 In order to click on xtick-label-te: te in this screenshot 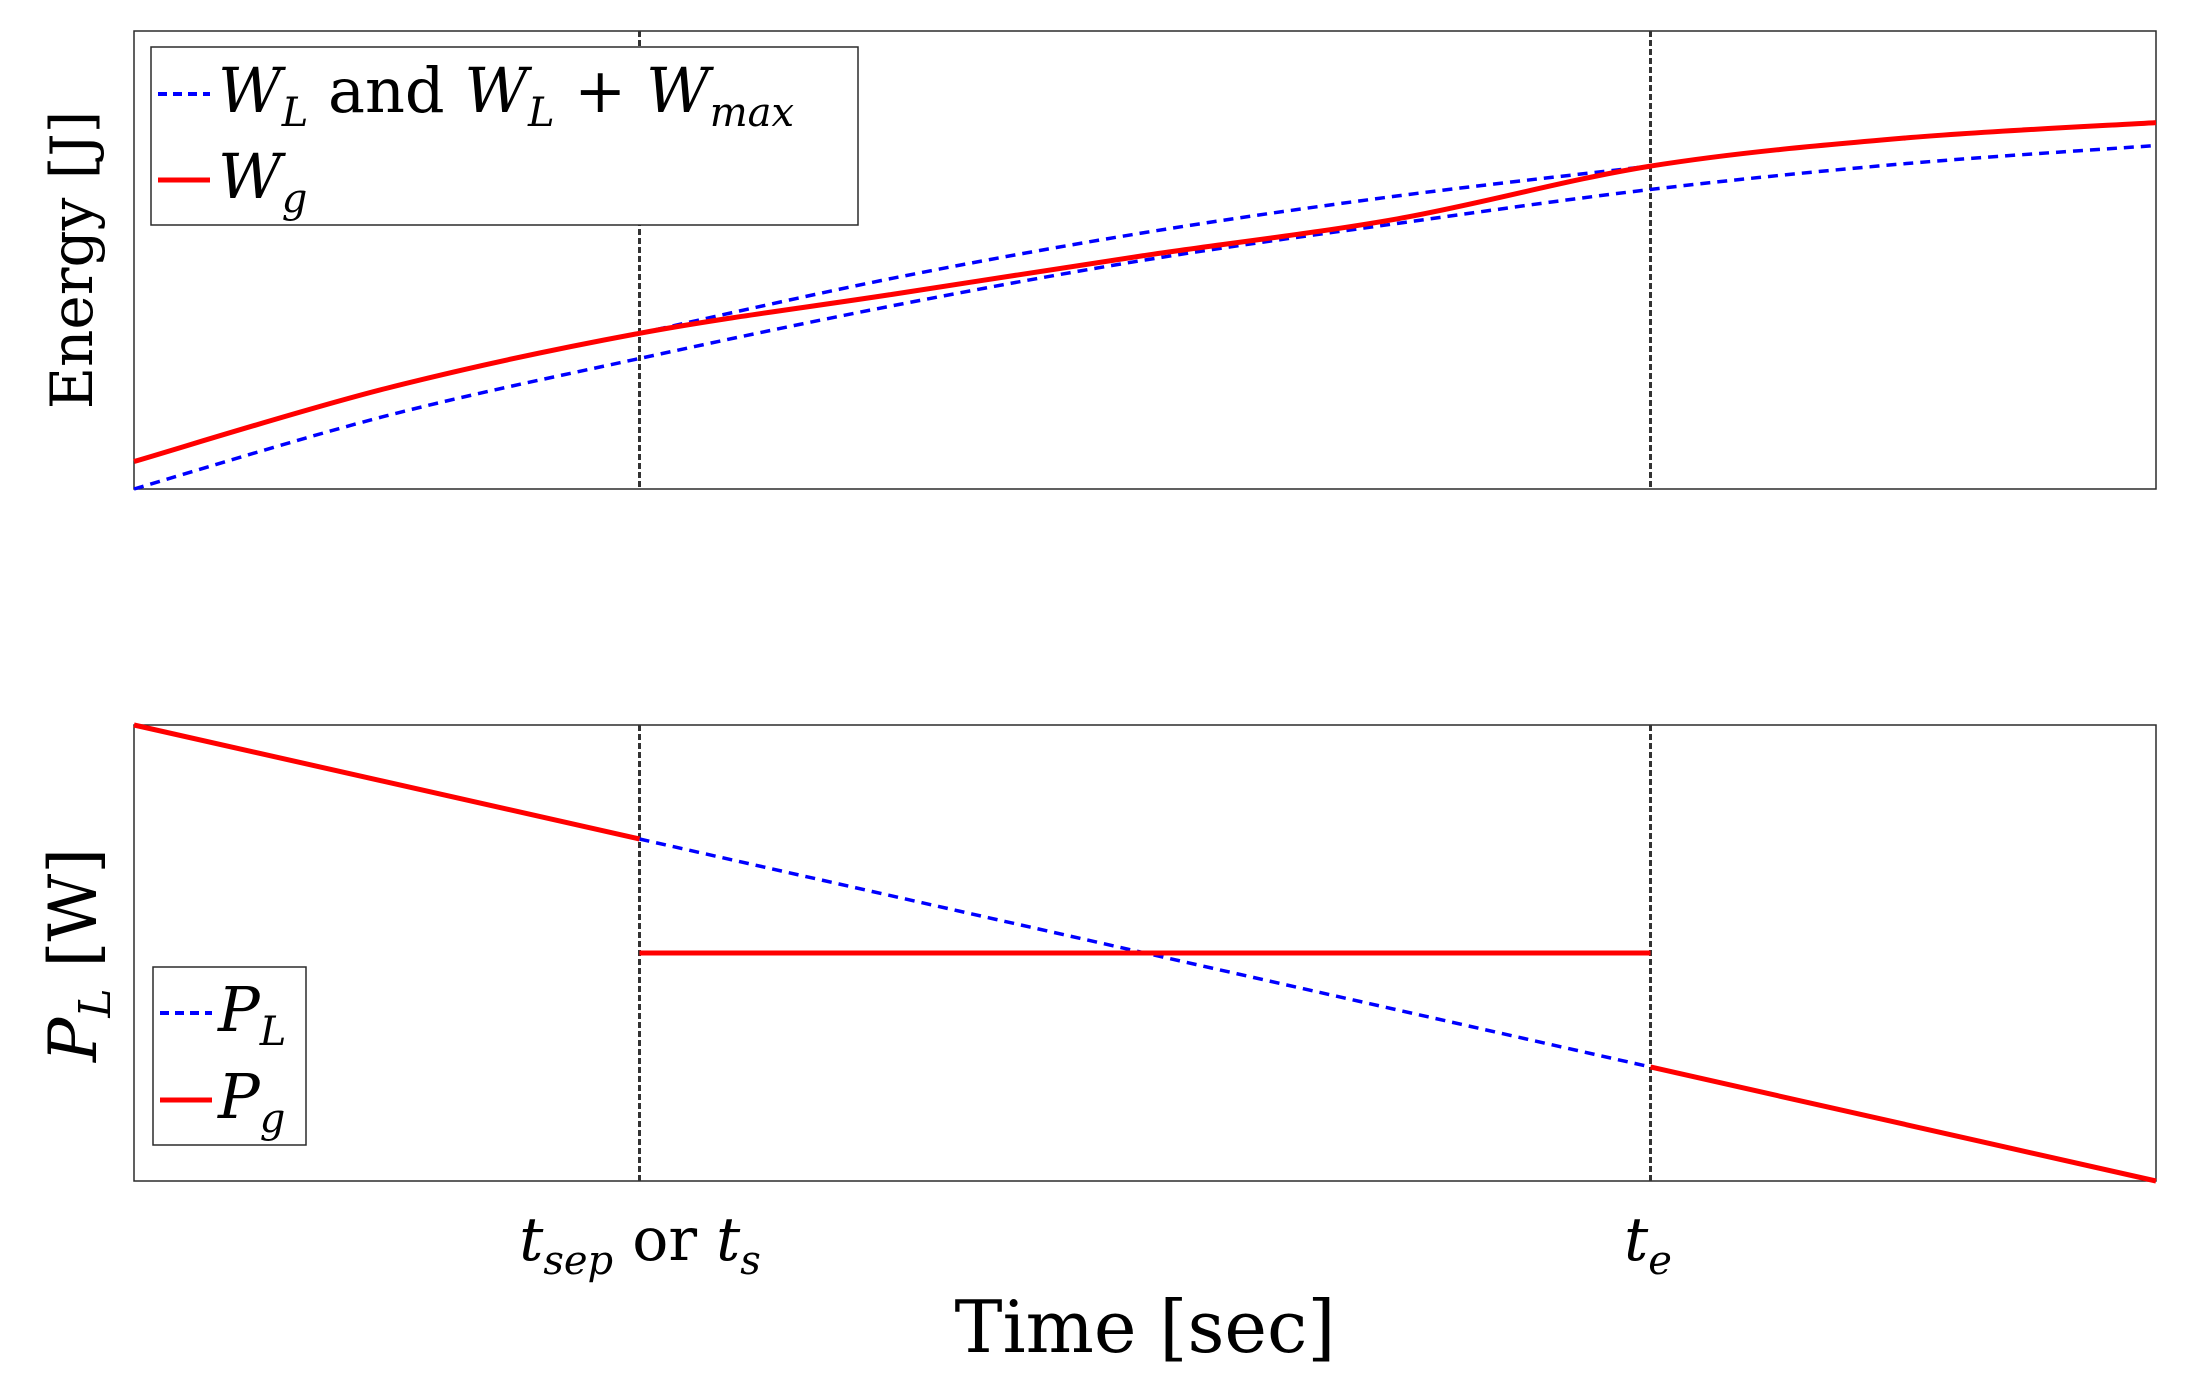, I will do `click(1648, 1244)`.